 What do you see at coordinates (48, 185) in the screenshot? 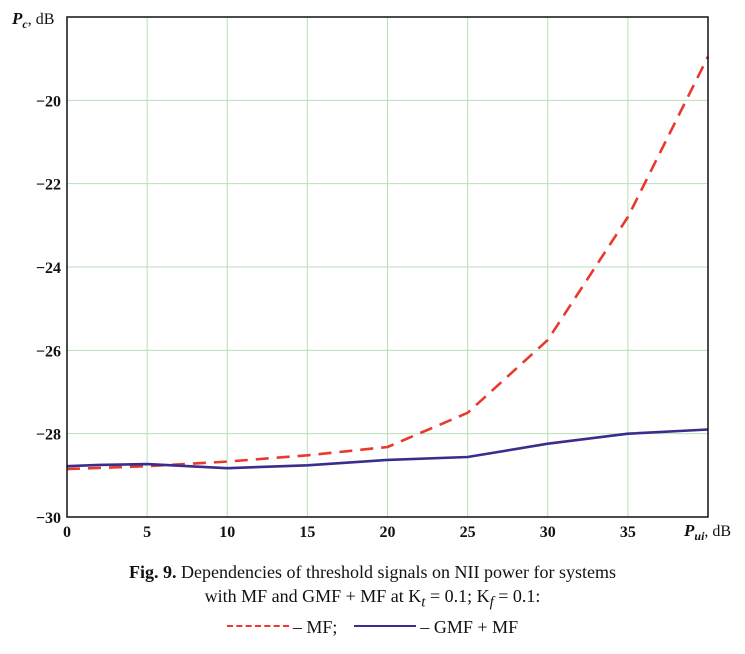
I see `y-tick-label: −22` at bounding box center [48, 185].